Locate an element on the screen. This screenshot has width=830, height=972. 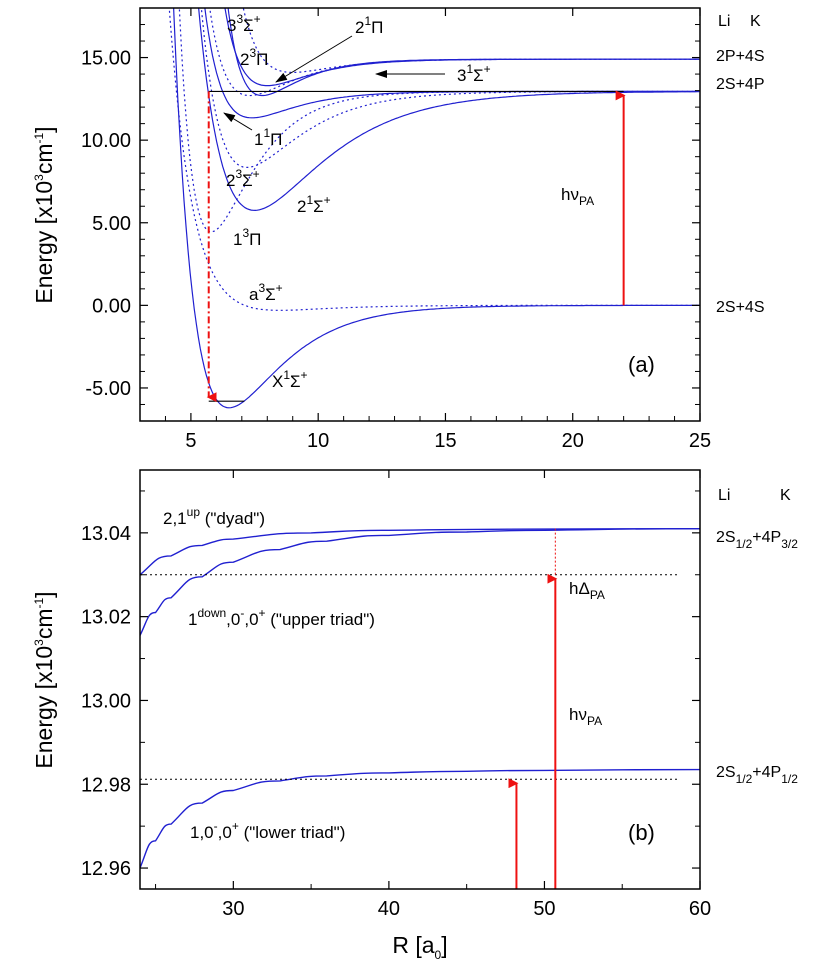
panel-a-label: (a) is located at coordinates (641, 364).